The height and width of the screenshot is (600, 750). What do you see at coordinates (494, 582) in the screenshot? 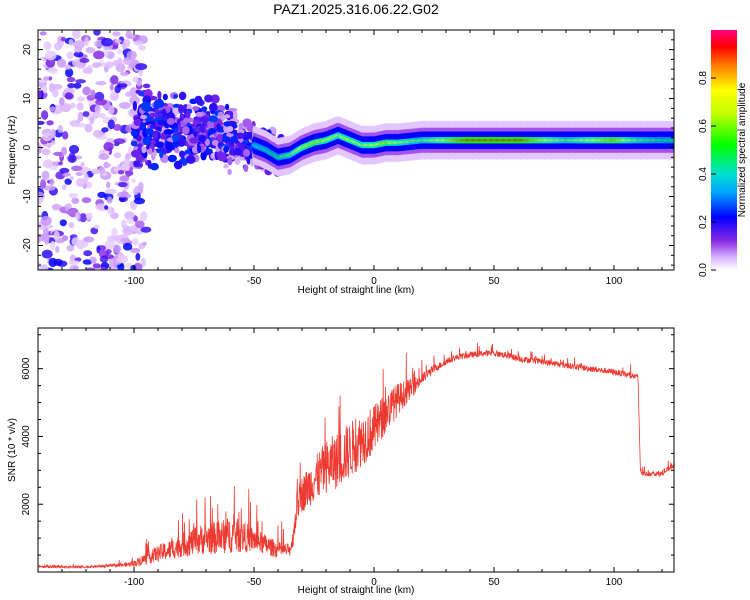
I see `x-tick-label: 50` at bounding box center [494, 582].